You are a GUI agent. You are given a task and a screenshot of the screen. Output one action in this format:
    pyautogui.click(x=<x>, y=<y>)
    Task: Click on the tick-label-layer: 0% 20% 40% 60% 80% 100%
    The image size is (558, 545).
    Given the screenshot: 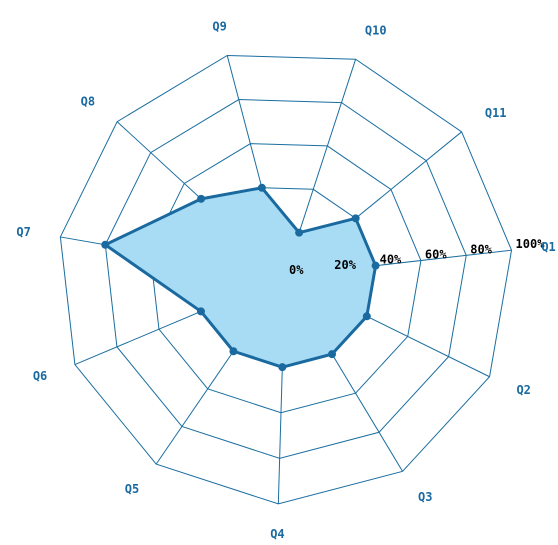 What is the action you would take?
    pyautogui.click(x=417, y=257)
    